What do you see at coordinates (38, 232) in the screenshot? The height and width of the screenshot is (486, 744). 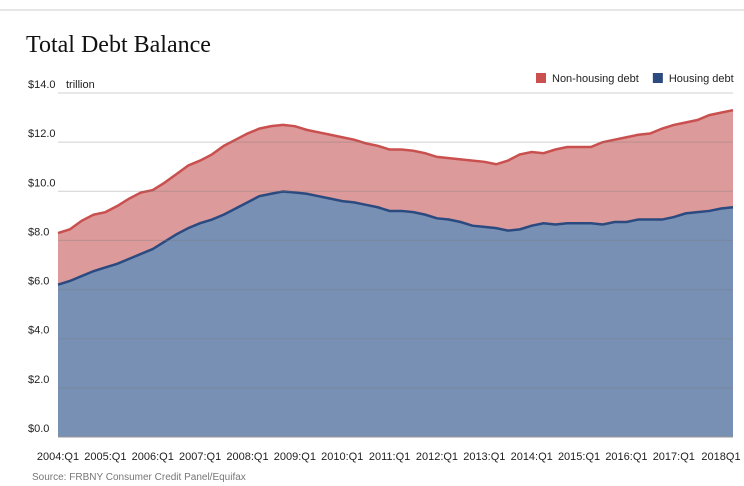 I see `y-tick-label: $8.0` at bounding box center [38, 232].